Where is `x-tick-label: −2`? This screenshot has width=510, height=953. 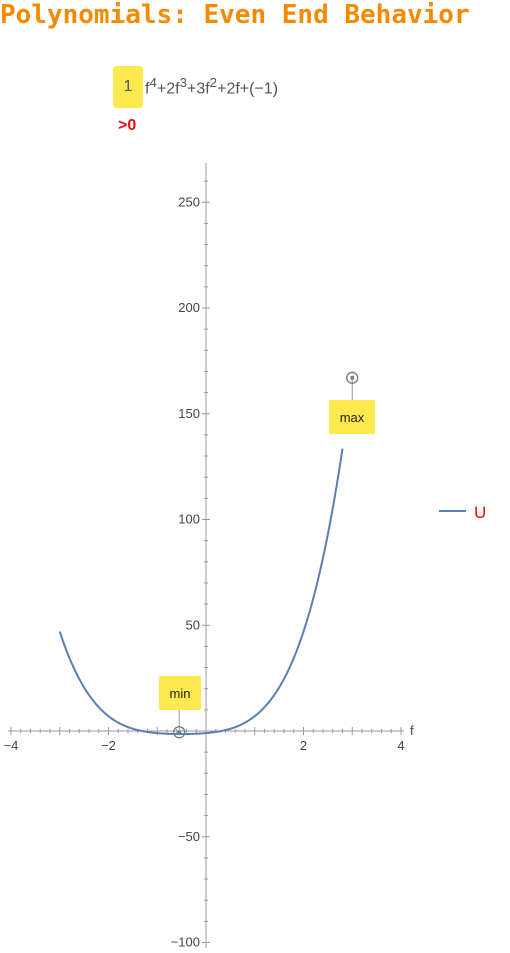
x-tick-label: −2 is located at coordinates (108, 745).